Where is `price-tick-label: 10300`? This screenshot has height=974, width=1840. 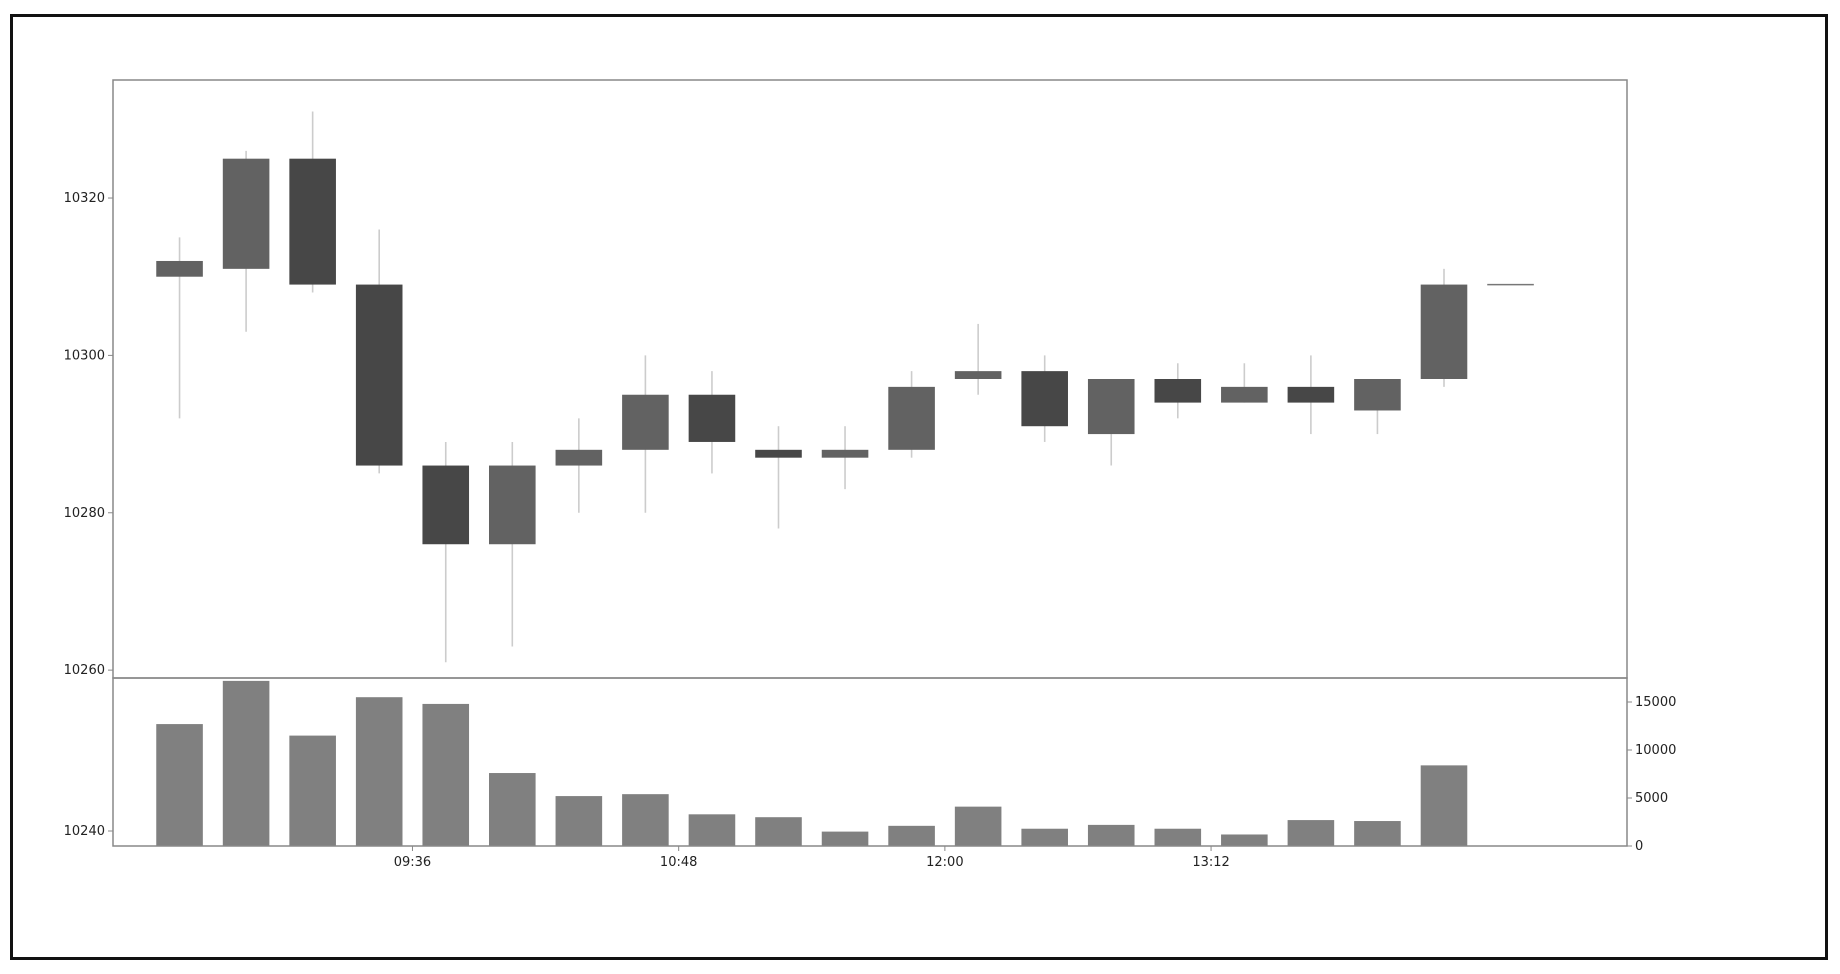 price-tick-label: 10300 is located at coordinates (84, 355).